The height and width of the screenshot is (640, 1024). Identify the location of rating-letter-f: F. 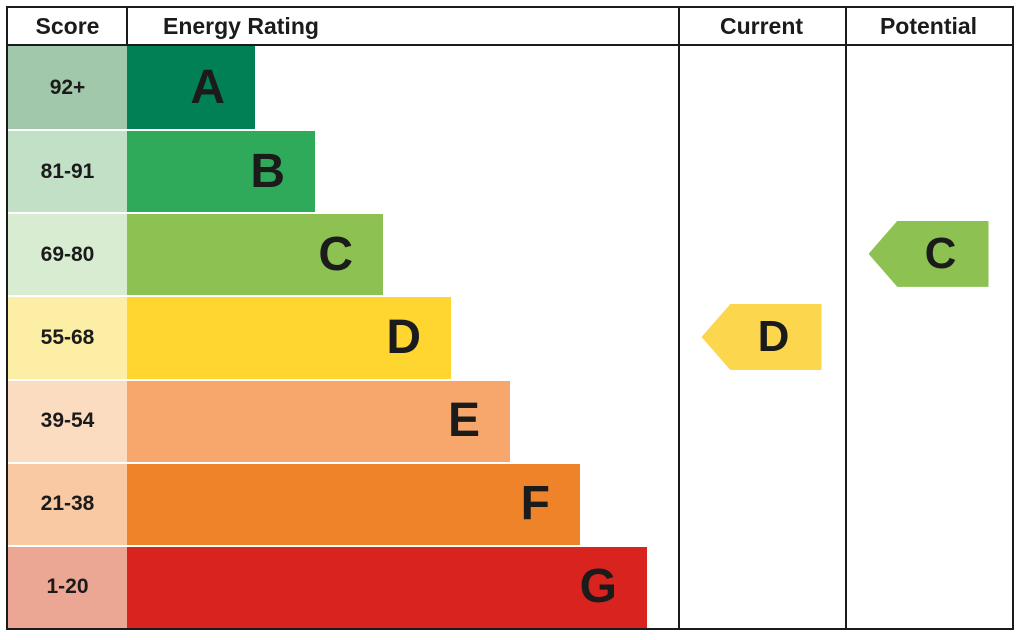
(535, 504).